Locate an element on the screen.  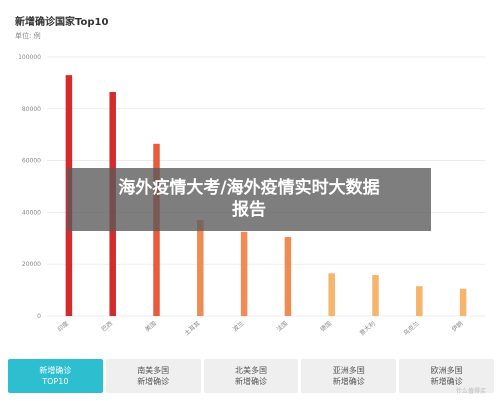
y-tick-label: 0 is located at coordinates (39, 316).